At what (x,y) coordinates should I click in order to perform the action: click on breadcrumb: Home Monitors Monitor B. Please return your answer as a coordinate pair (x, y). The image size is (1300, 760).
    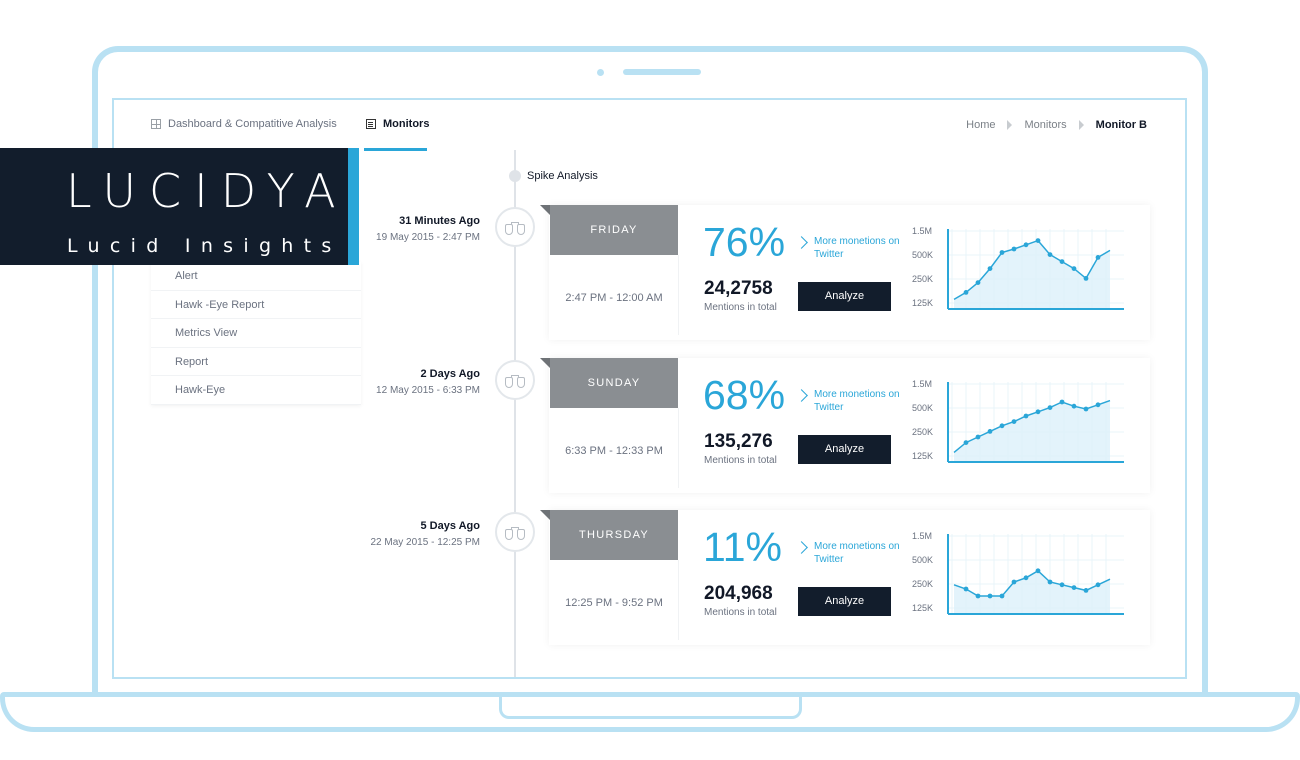
    Looking at the image, I should click on (1056, 125).